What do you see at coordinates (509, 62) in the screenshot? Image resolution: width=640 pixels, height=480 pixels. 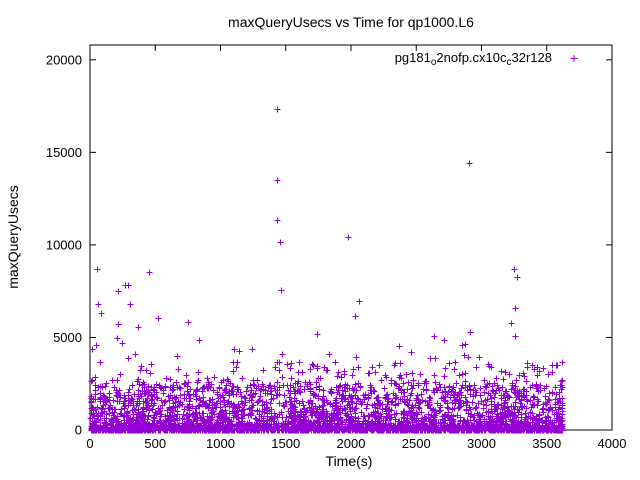 I see `legend-part-3-subscript: c` at bounding box center [509, 62].